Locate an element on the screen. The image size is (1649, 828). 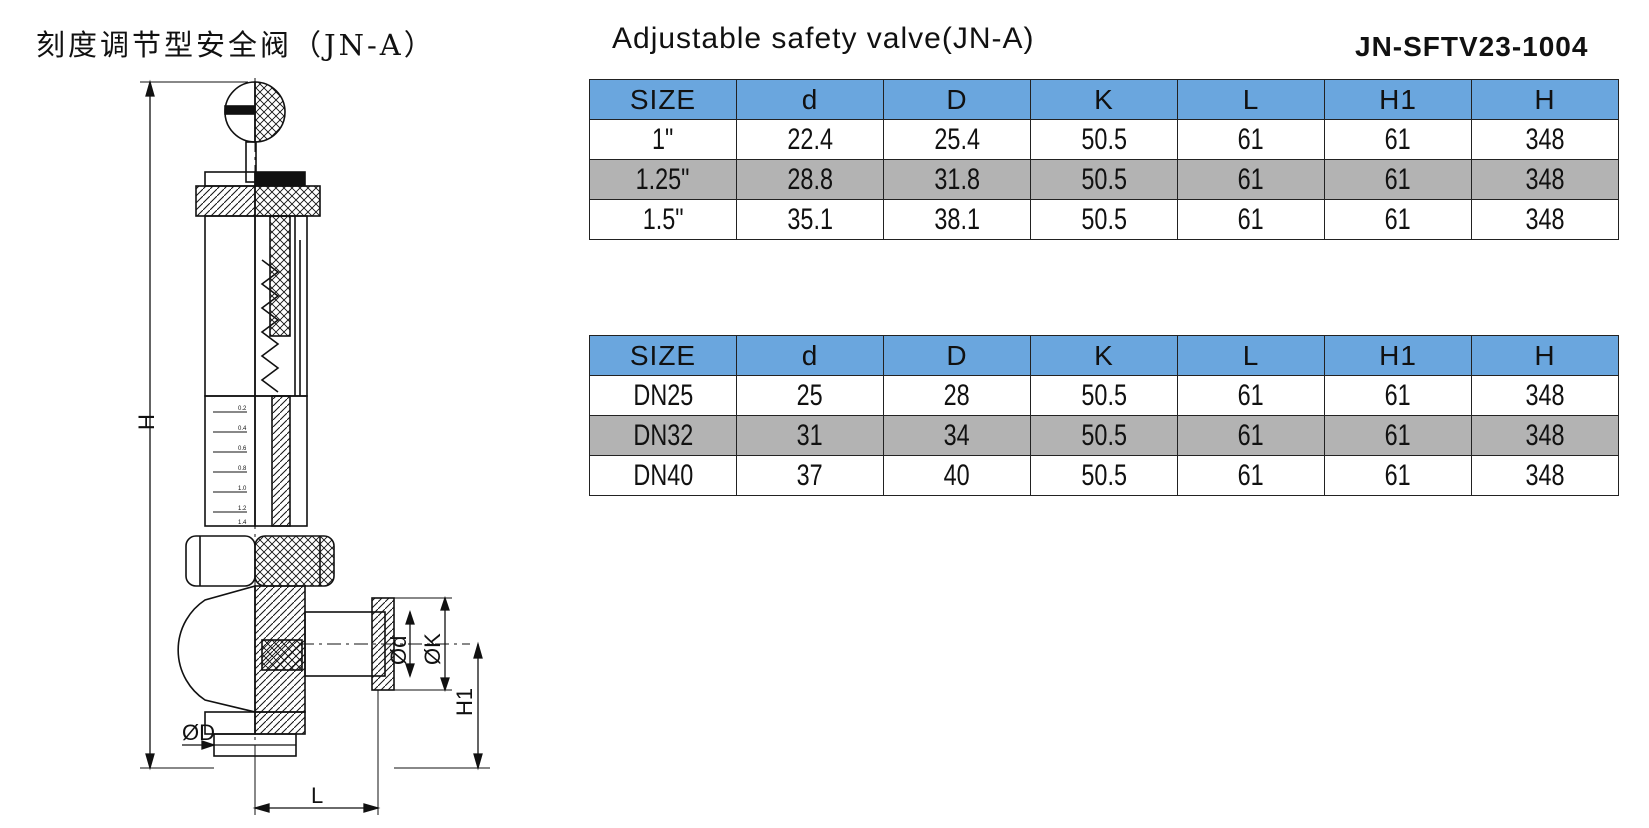
cell-value: 22.4 is located at coordinates (810, 139).